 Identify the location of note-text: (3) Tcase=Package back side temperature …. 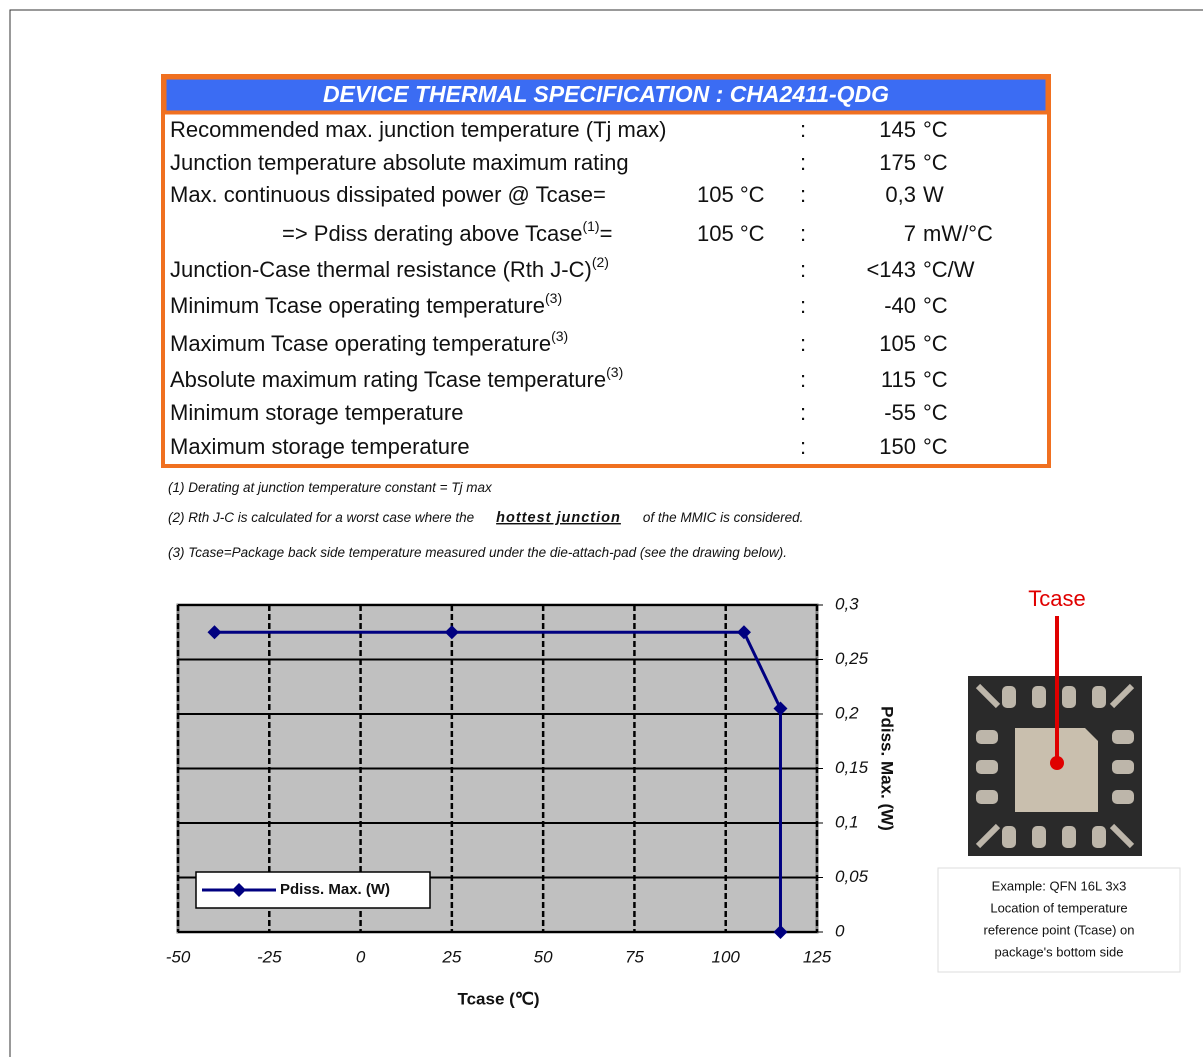
(477, 552).